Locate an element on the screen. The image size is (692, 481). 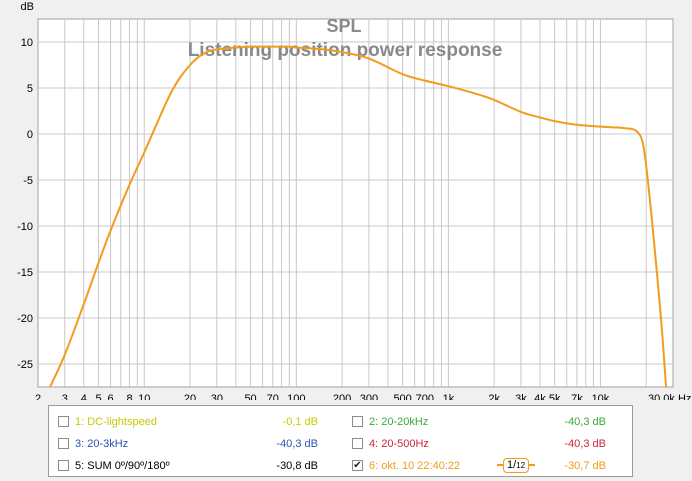
x-tick-label: 2 is located at coordinates (38, 396).